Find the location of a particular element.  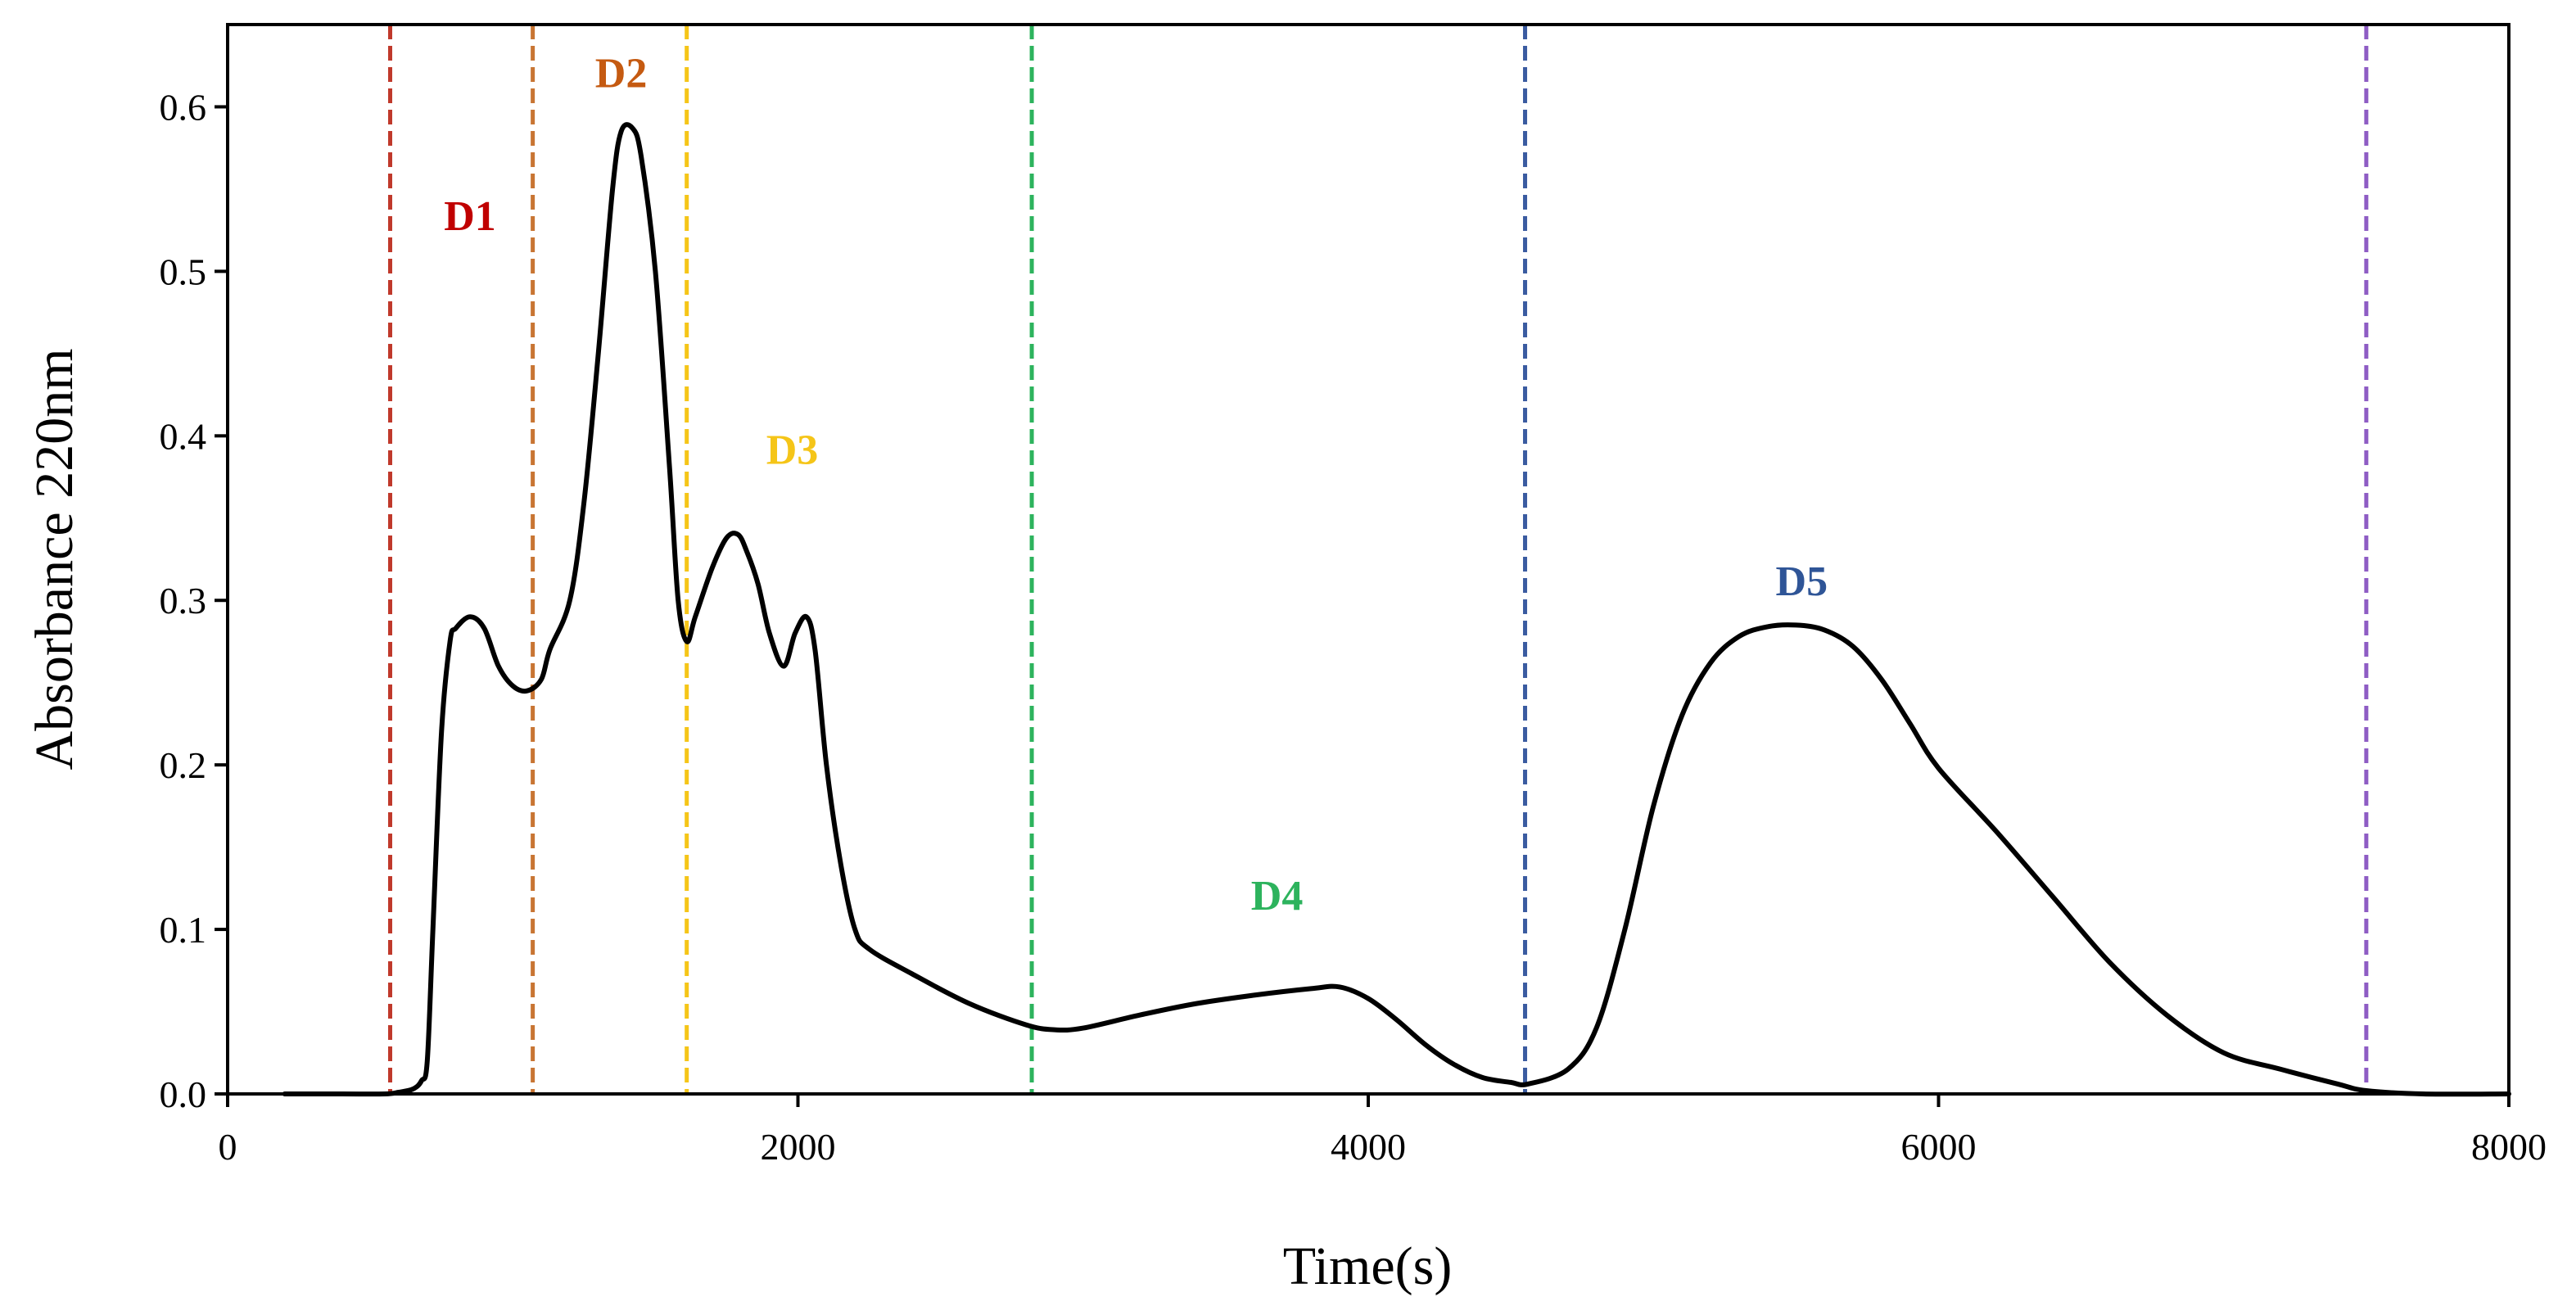

x-tick-label: 4000 is located at coordinates (1368, 1147).